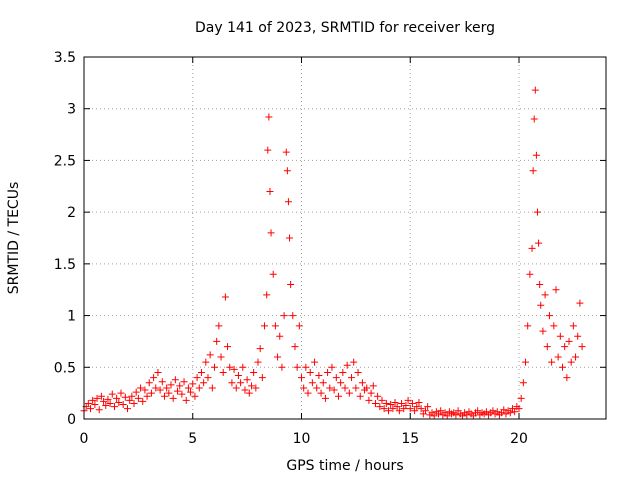 The height and width of the screenshot is (480, 640). What do you see at coordinates (65, 58) in the screenshot?
I see `y-tick-label: 3.5` at bounding box center [65, 58].